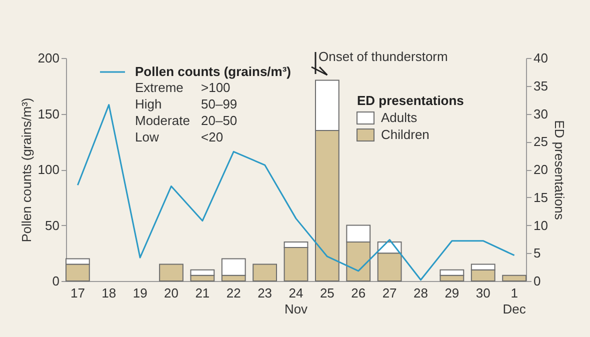 This screenshot has height=337, width=590. I want to click on x-tick-label: 1 Dec, so click(514, 301).